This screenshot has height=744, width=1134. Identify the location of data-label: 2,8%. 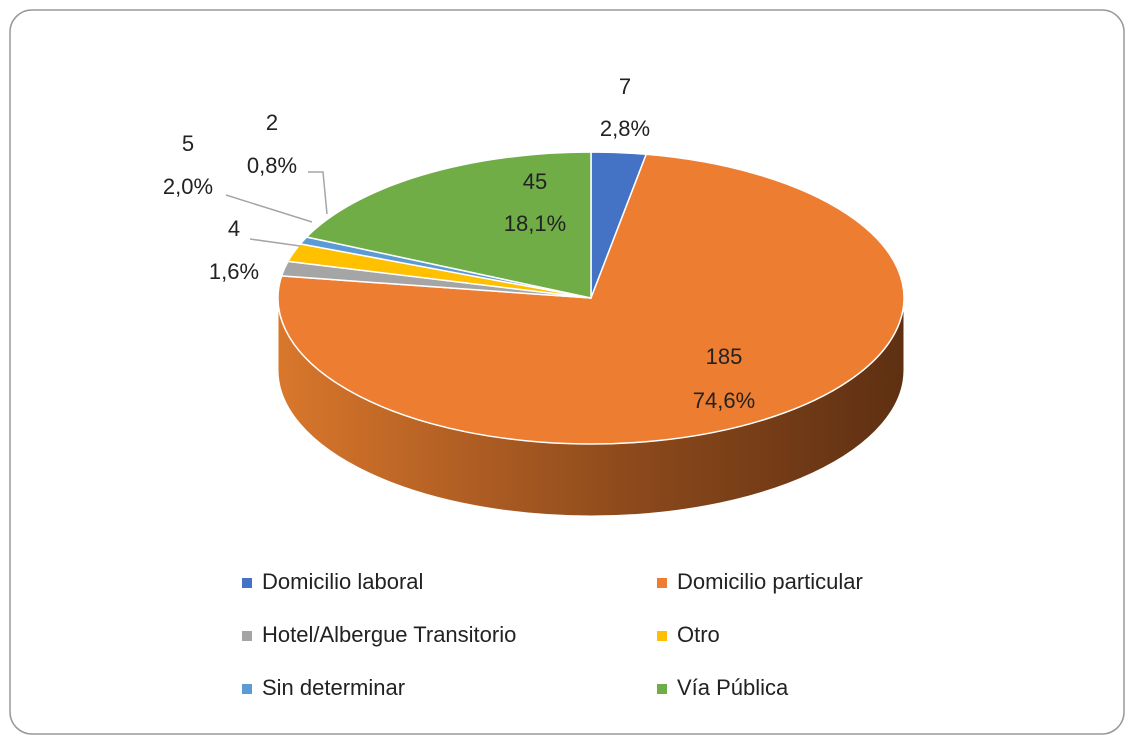
(625, 128).